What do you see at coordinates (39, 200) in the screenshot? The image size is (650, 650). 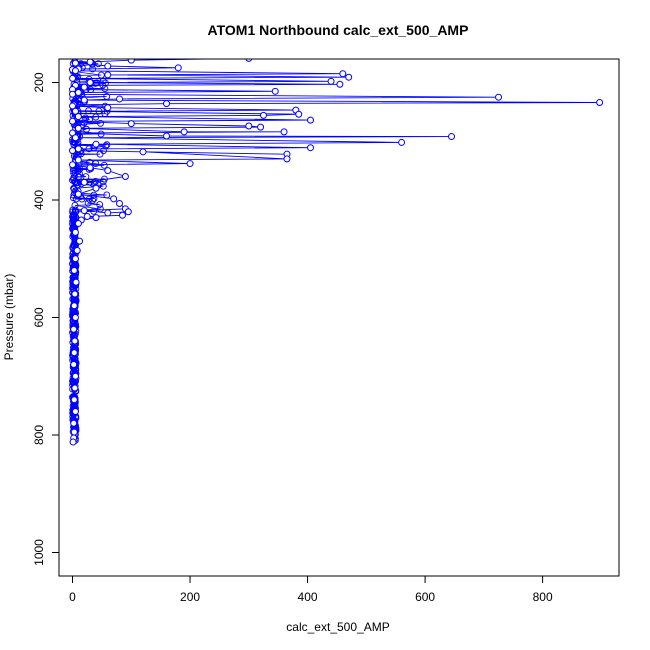 I see `y-tick-label: 400` at bounding box center [39, 200].